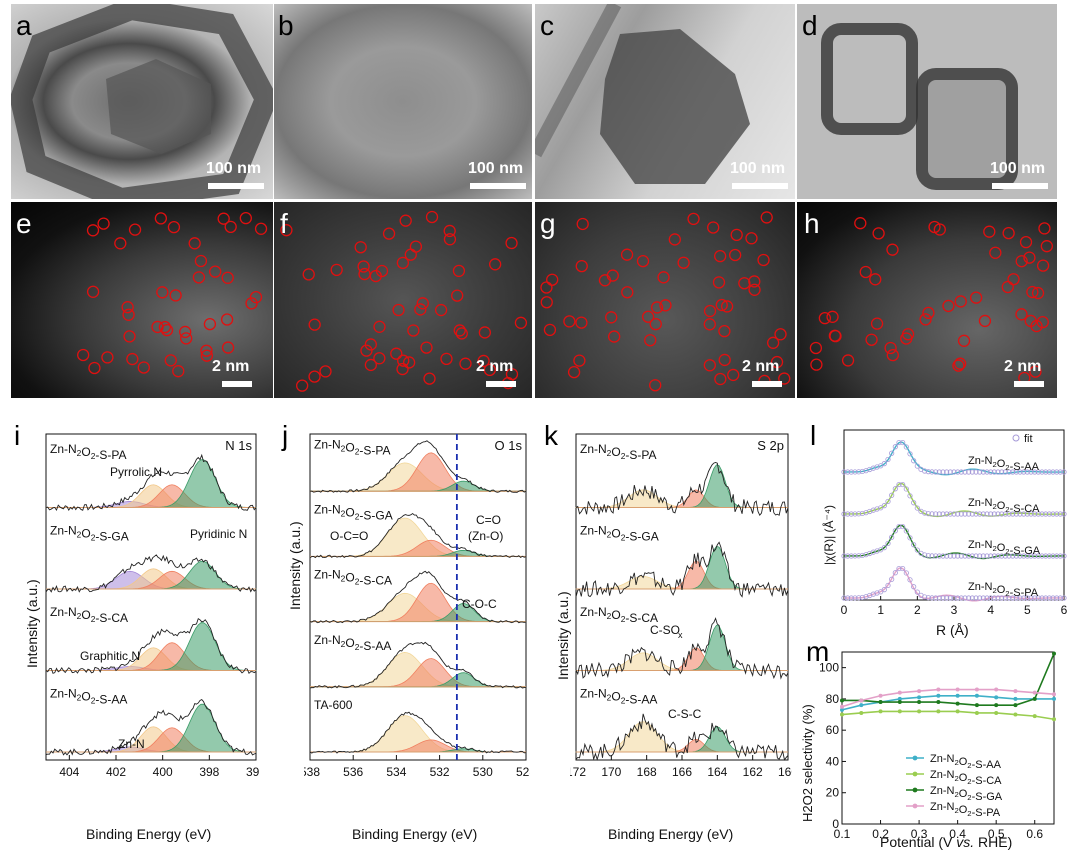 This screenshot has width=1080, height=856. I want to click on label-part: -S-AA, so click(641, 699).